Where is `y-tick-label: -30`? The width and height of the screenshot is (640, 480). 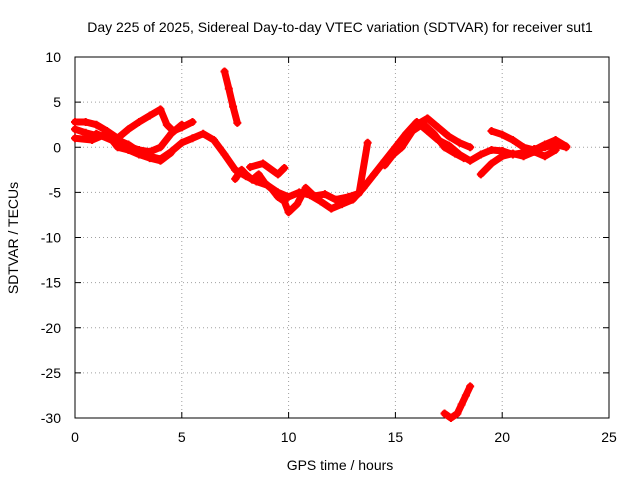 y-tick-label: -30 is located at coordinates (51, 418).